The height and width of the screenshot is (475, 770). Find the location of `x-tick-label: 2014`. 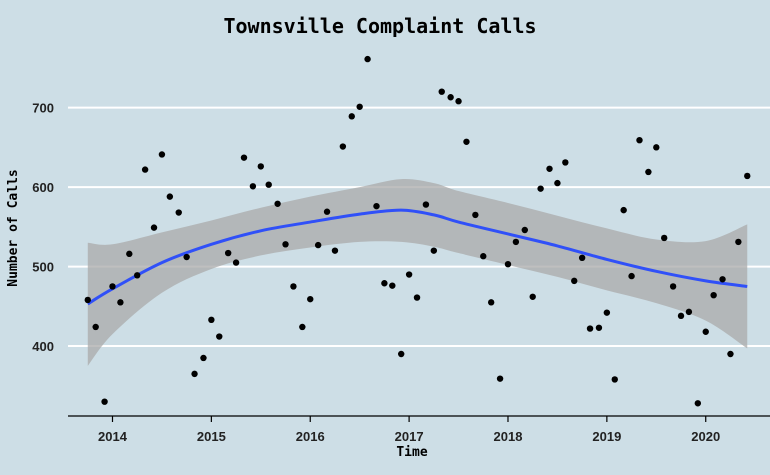

x-tick-label: 2014 is located at coordinates (113, 436).